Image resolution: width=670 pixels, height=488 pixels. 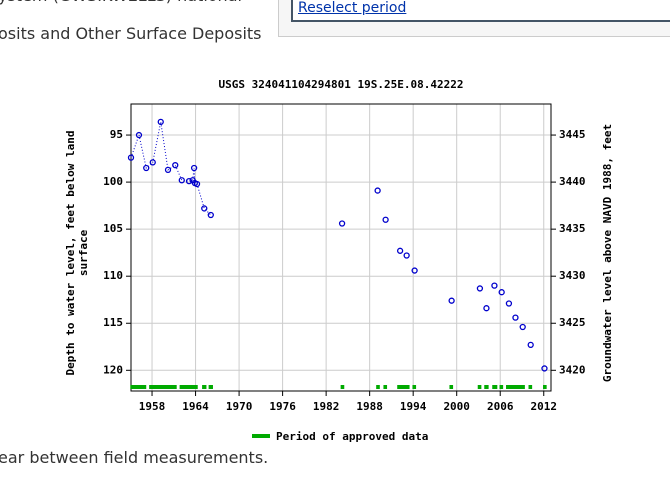 What do you see at coordinates (369, 406) in the screenshot?
I see `x-tick-label: 1988` at bounding box center [369, 406].